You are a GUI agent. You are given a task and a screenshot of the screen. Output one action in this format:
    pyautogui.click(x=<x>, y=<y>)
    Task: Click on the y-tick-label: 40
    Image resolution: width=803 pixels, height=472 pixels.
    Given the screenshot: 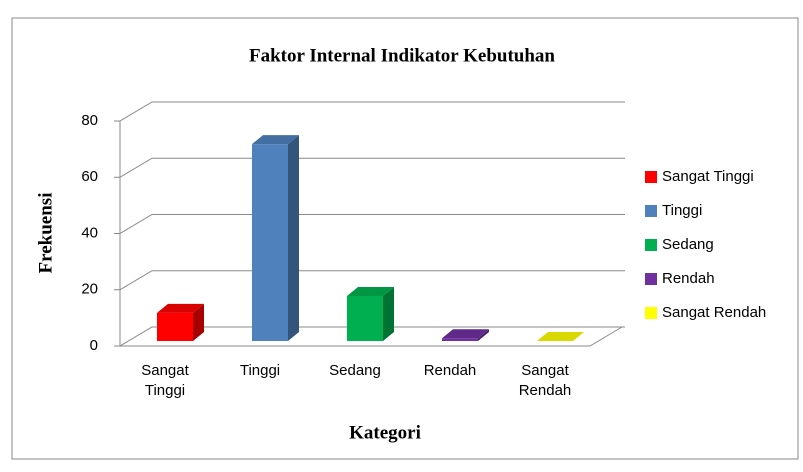 What is the action you would take?
    pyautogui.click(x=89, y=232)
    